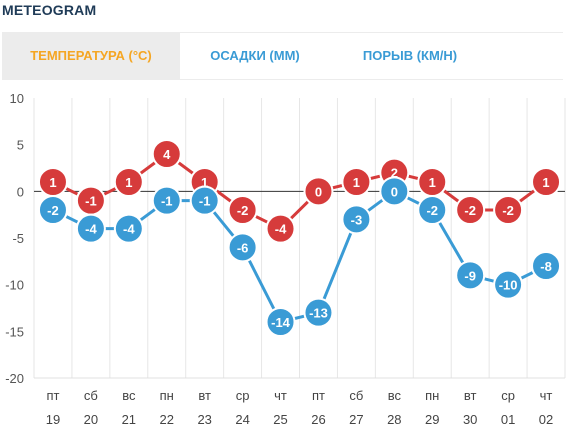  Describe the element at coordinates (49, 10) in the screenshot. I see `chart-title: METEOGRAM` at that location.